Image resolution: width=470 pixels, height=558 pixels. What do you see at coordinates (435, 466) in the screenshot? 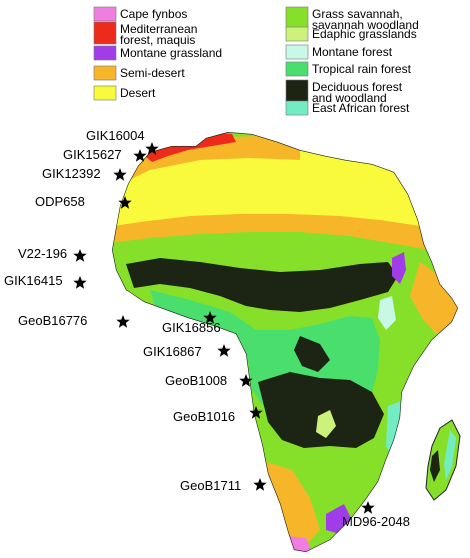
I see `madagascar-deciduous` at bounding box center [435, 466].